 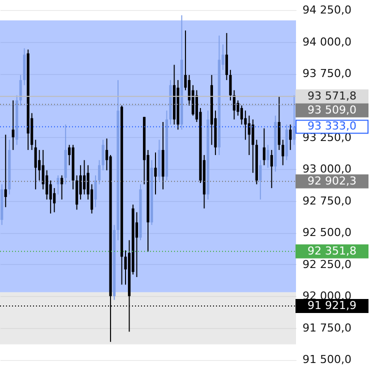 What do you see at coordinates (332, 95) in the screenshot?
I see `ref-line-label: 93 571,8` at bounding box center [332, 95].